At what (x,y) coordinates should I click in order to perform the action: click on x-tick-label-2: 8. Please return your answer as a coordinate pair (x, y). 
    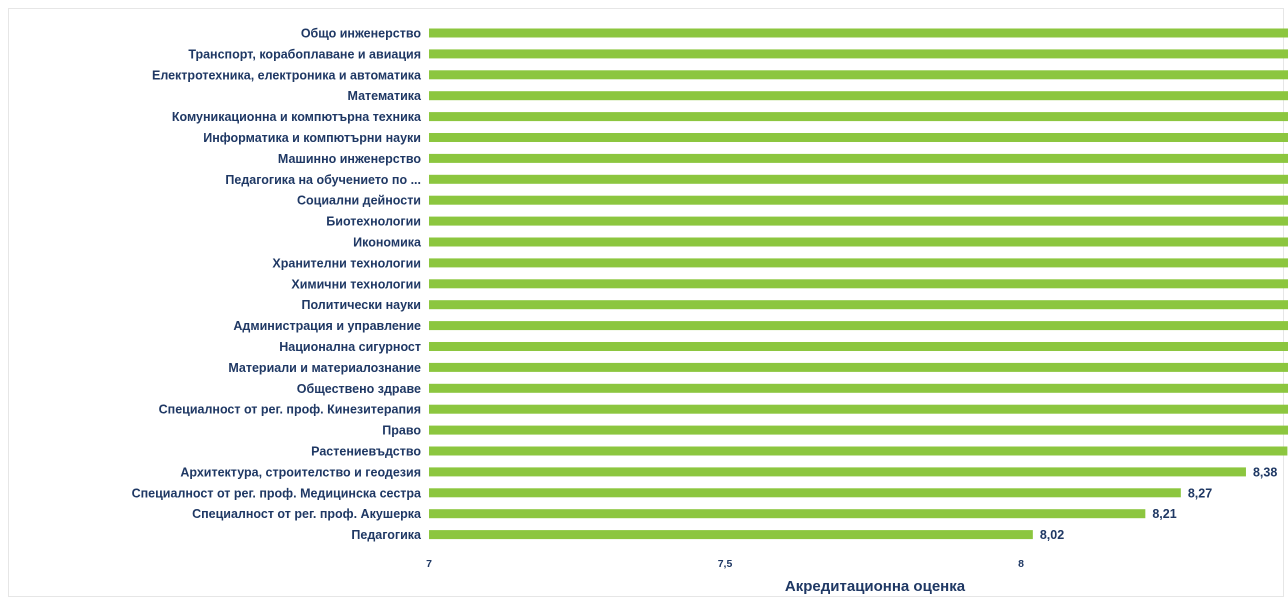
    Looking at the image, I should click on (1021, 564).